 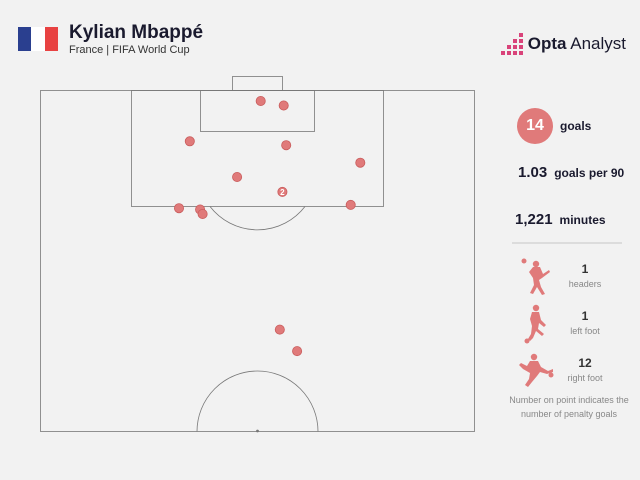 I want to click on goals-per-90-label: goals per 90, so click(x=589, y=172).